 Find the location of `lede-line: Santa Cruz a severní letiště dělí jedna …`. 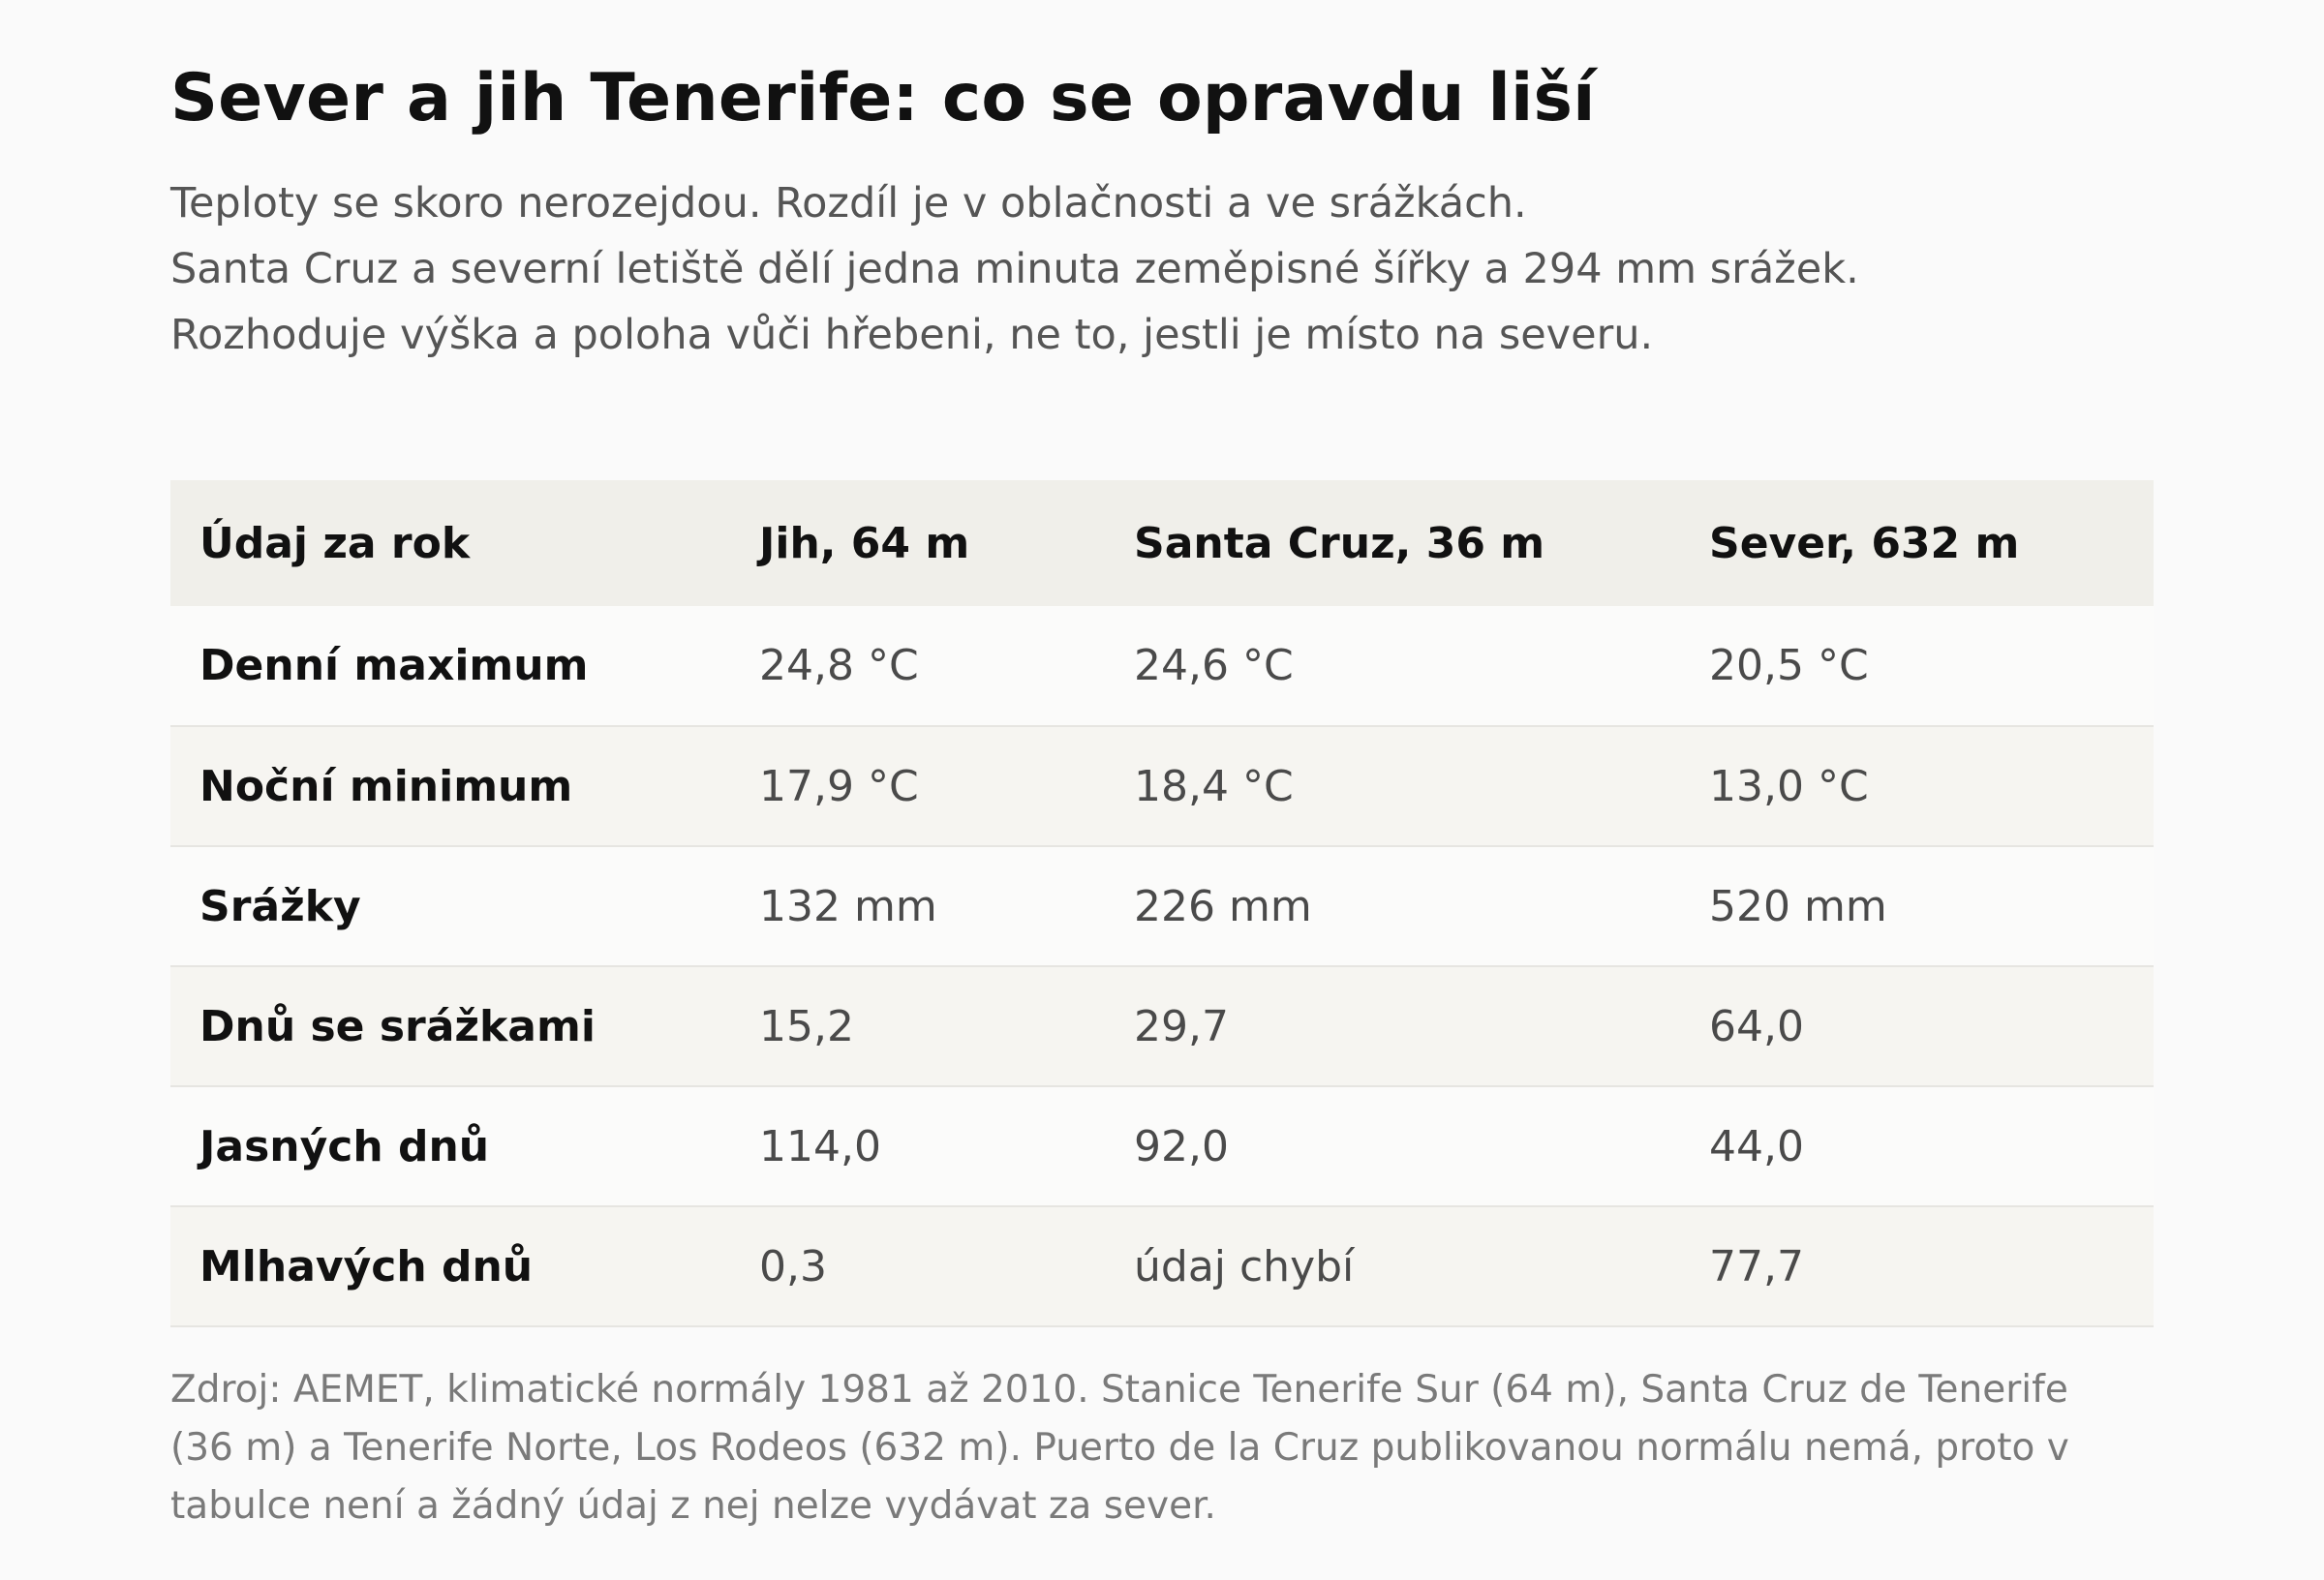

lede-line: Santa Cruz a severní letiště dělí jedna … is located at coordinates (1014, 269).